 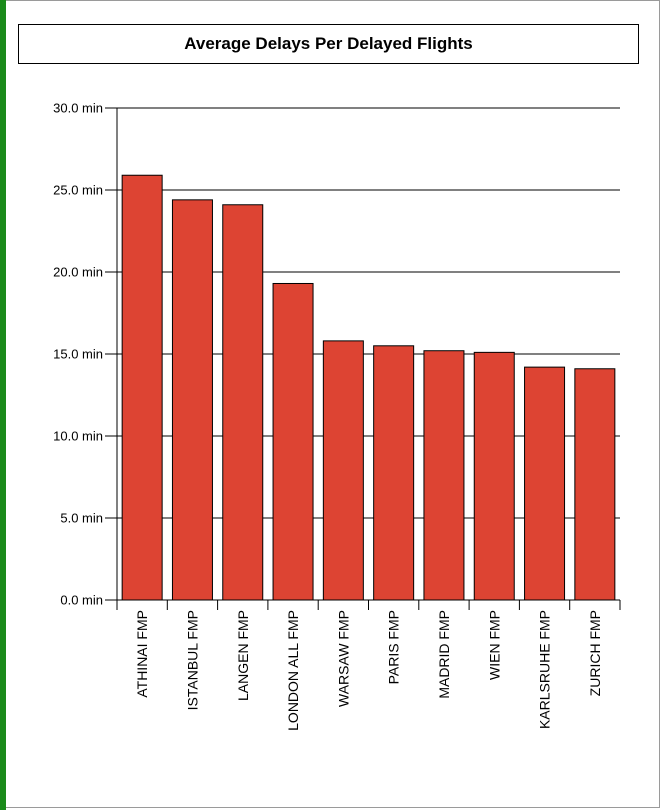 I want to click on x-tick-label: WARSAW FMP, so click(x=343, y=658).